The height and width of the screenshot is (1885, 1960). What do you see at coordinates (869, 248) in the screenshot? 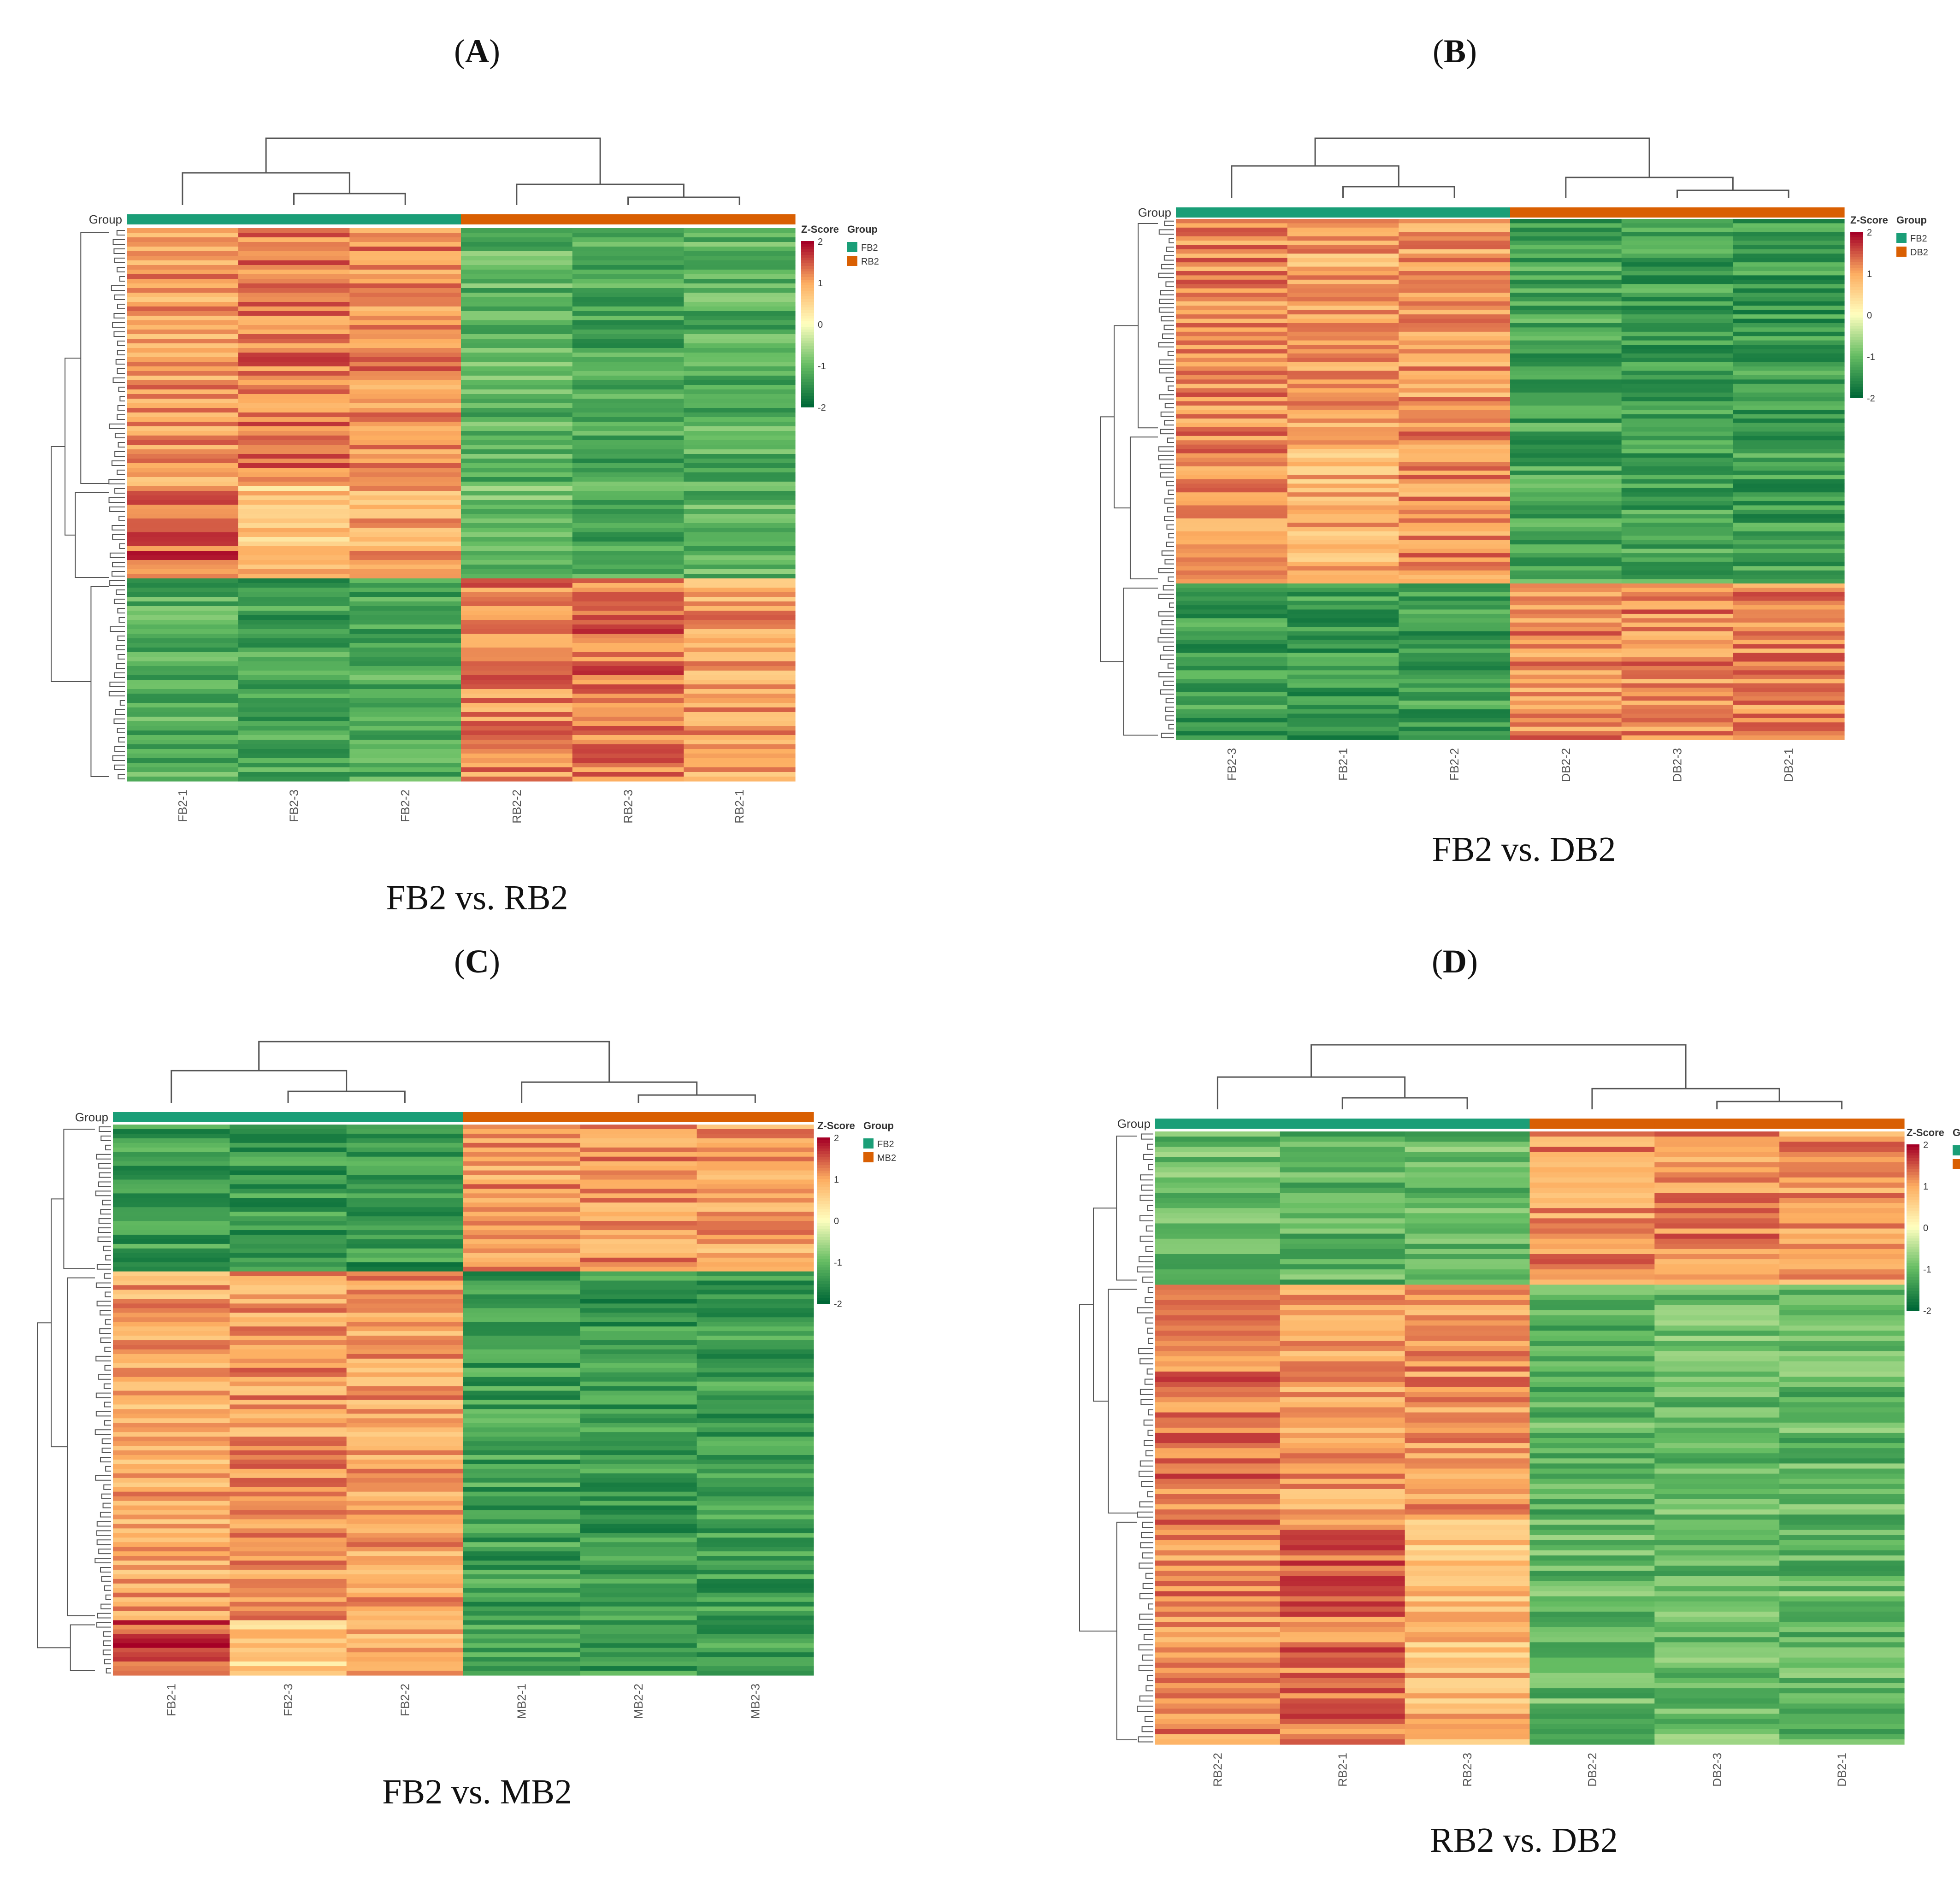
I see `group-legend-label: FB2` at bounding box center [869, 248].